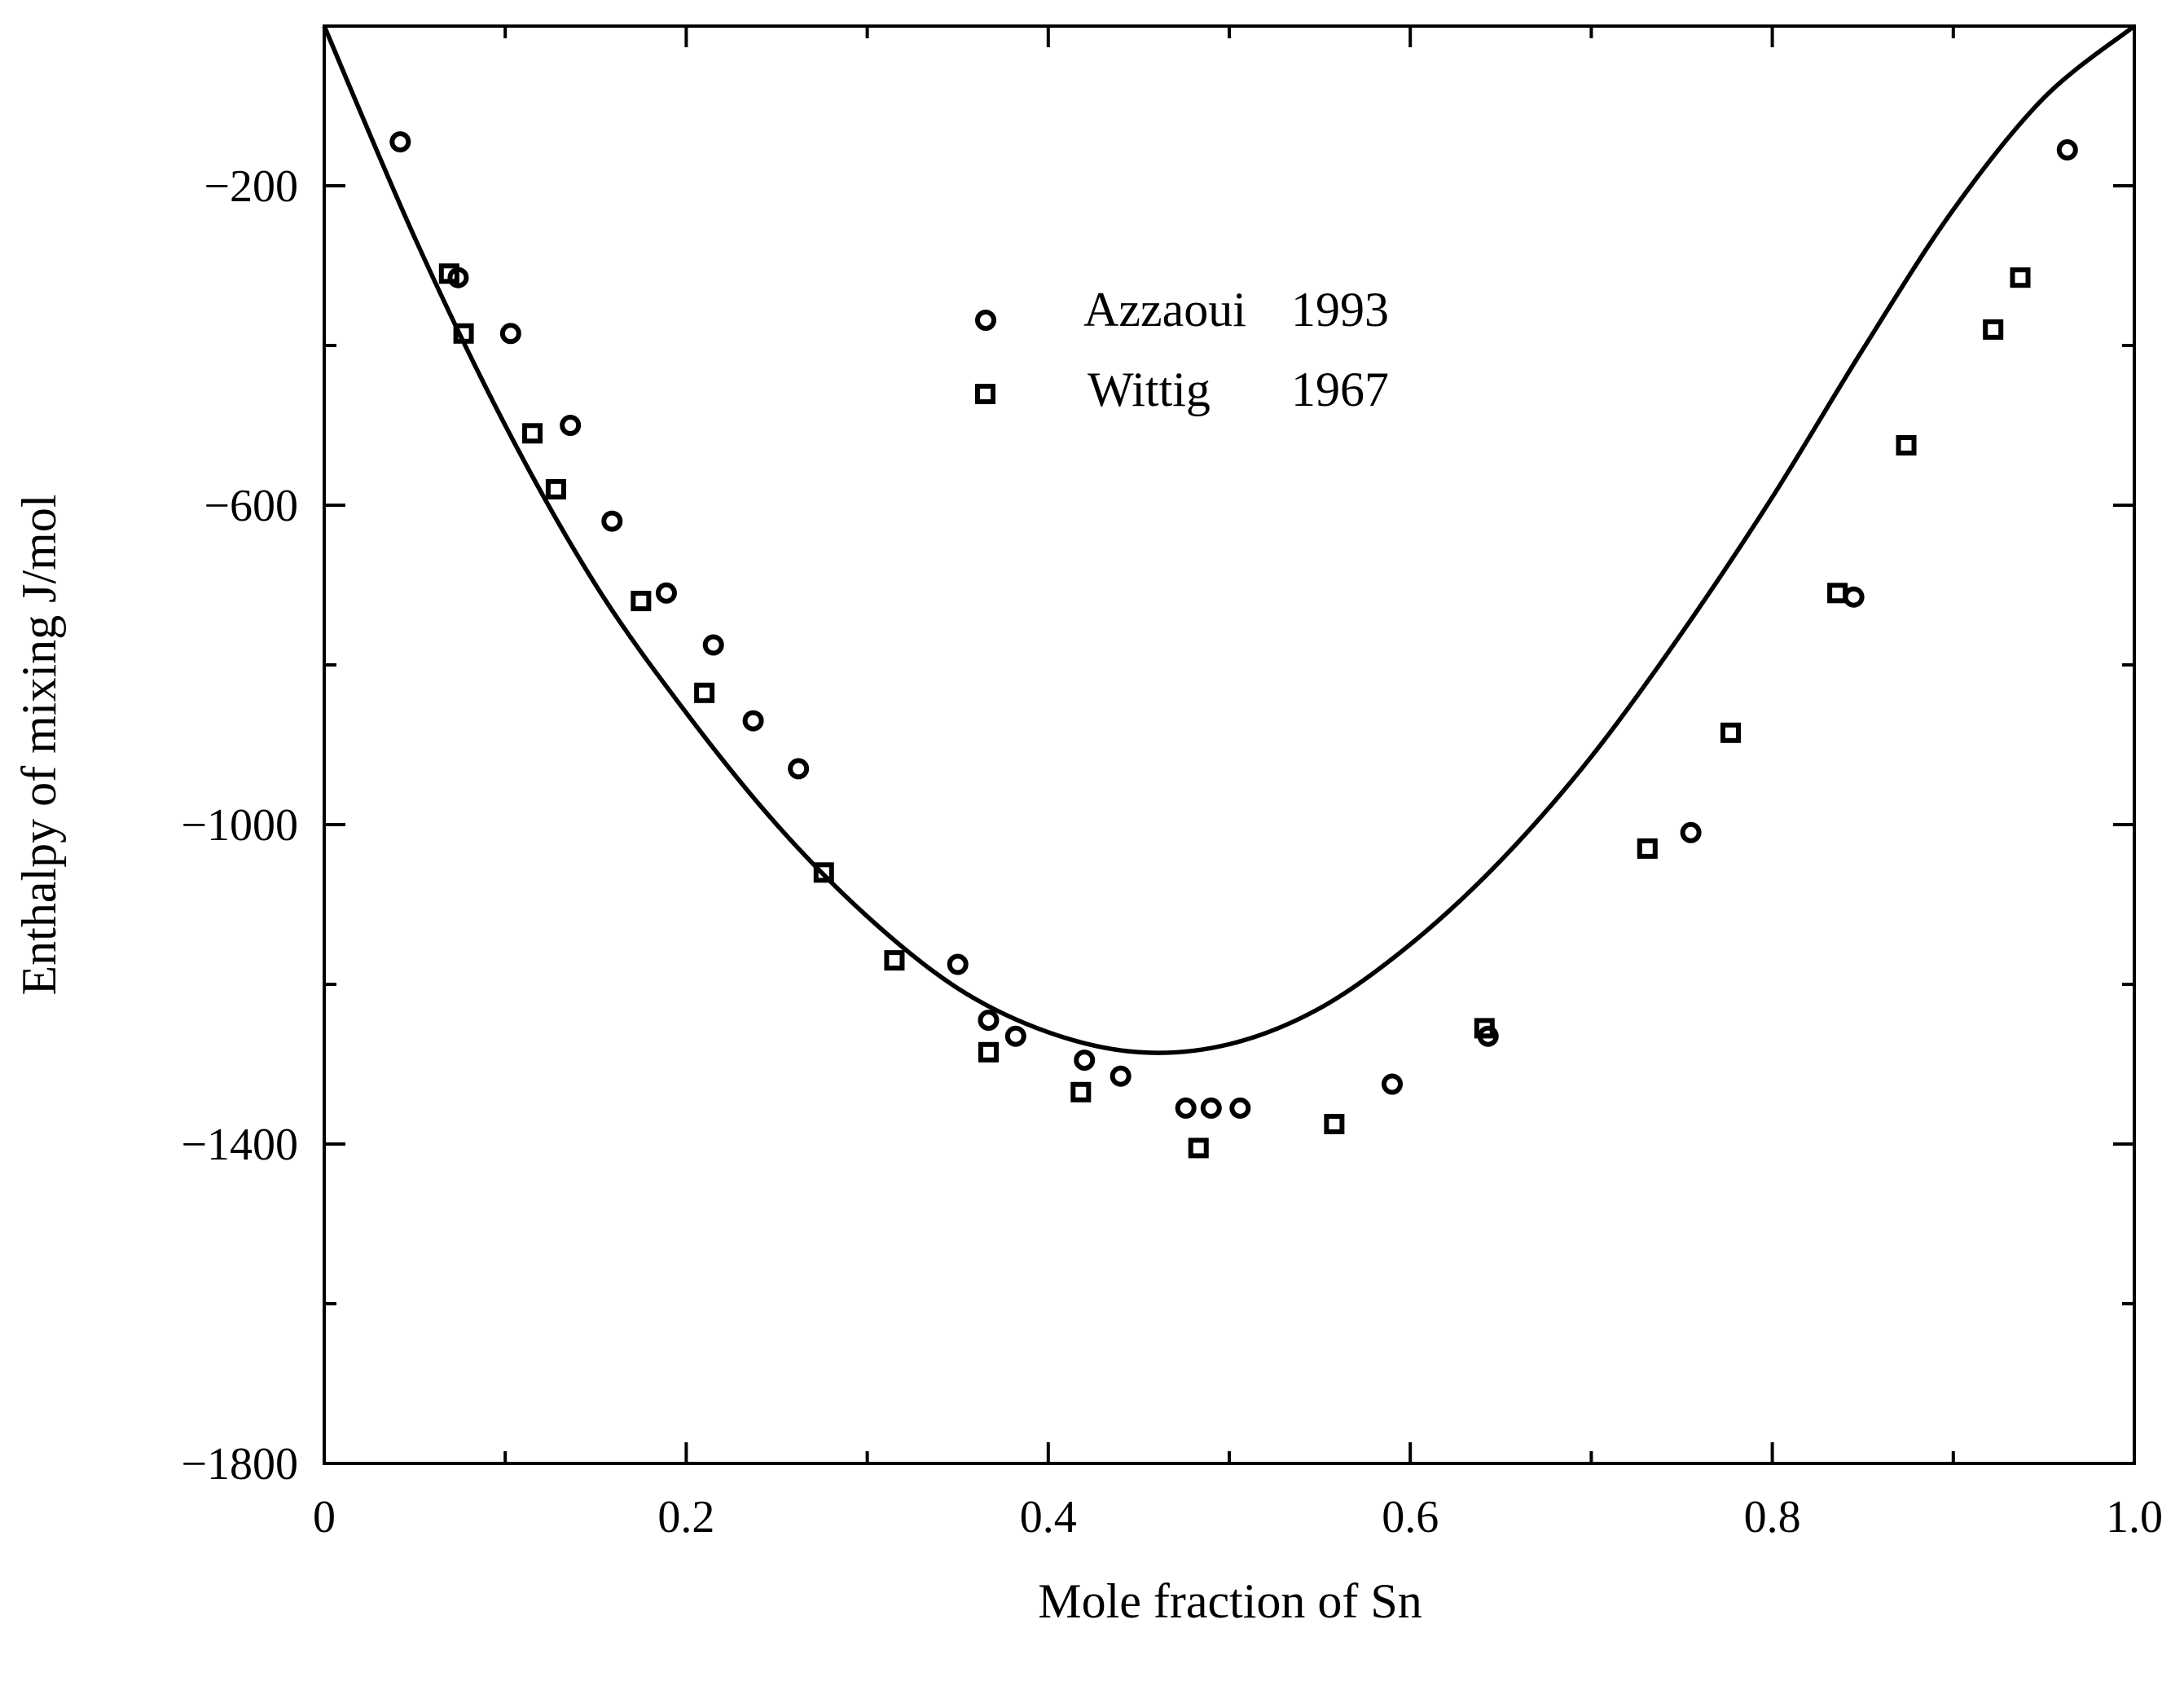 The height and width of the screenshot is (1681, 2184). What do you see at coordinates (240, 1145) in the screenshot?
I see `y-tick-label: −1400` at bounding box center [240, 1145].